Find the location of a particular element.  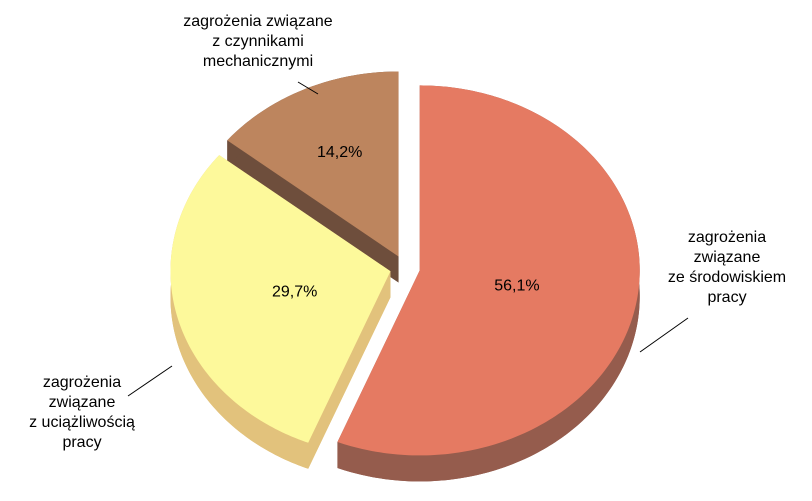

category-label: zagrożenia związane is located at coordinates (258, 21).